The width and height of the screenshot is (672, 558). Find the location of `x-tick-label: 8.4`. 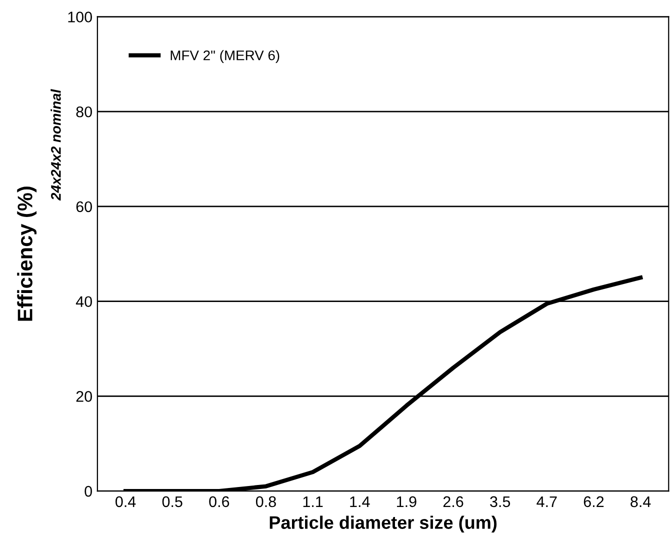

x-tick-label: 8.4 is located at coordinates (640, 502).